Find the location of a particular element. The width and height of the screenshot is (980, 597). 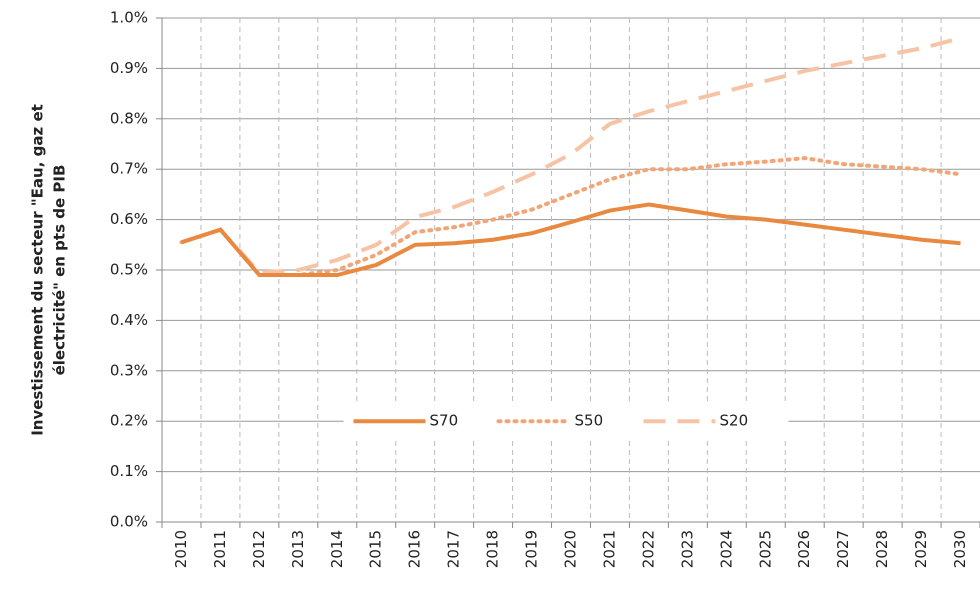

x-tick-label: 2023 is located at coordinates (687, 549).